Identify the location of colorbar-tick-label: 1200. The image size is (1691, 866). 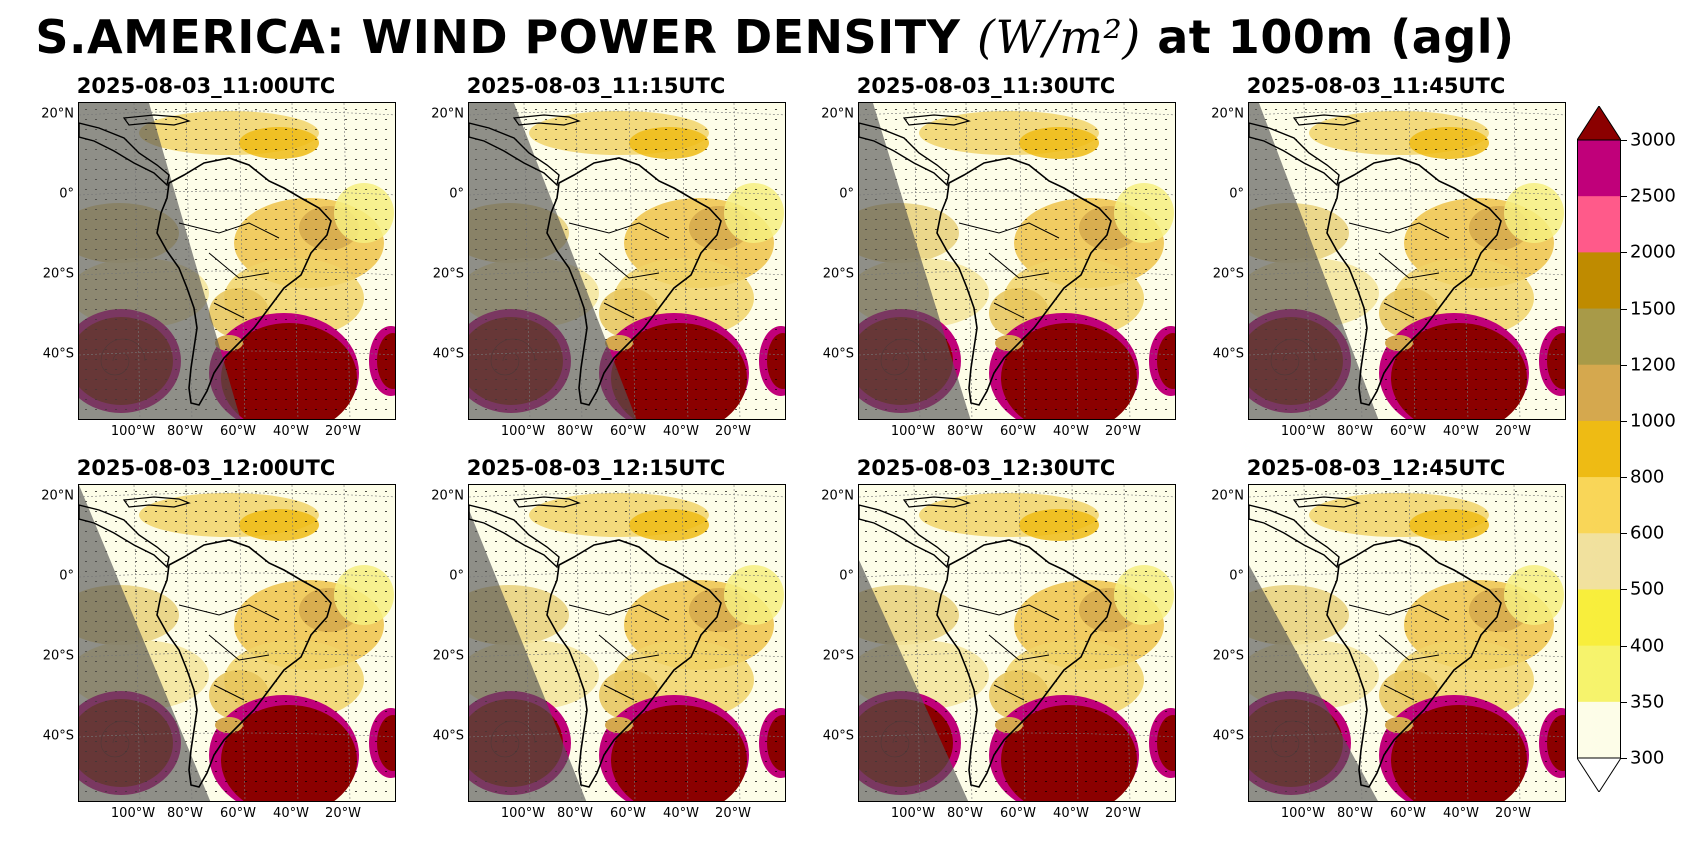
(1653, 364).